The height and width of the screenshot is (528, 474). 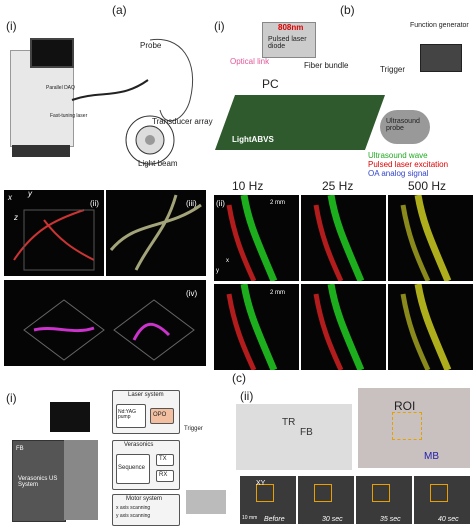 I want to click on label: Transducer array, so click(x=182, y=121).